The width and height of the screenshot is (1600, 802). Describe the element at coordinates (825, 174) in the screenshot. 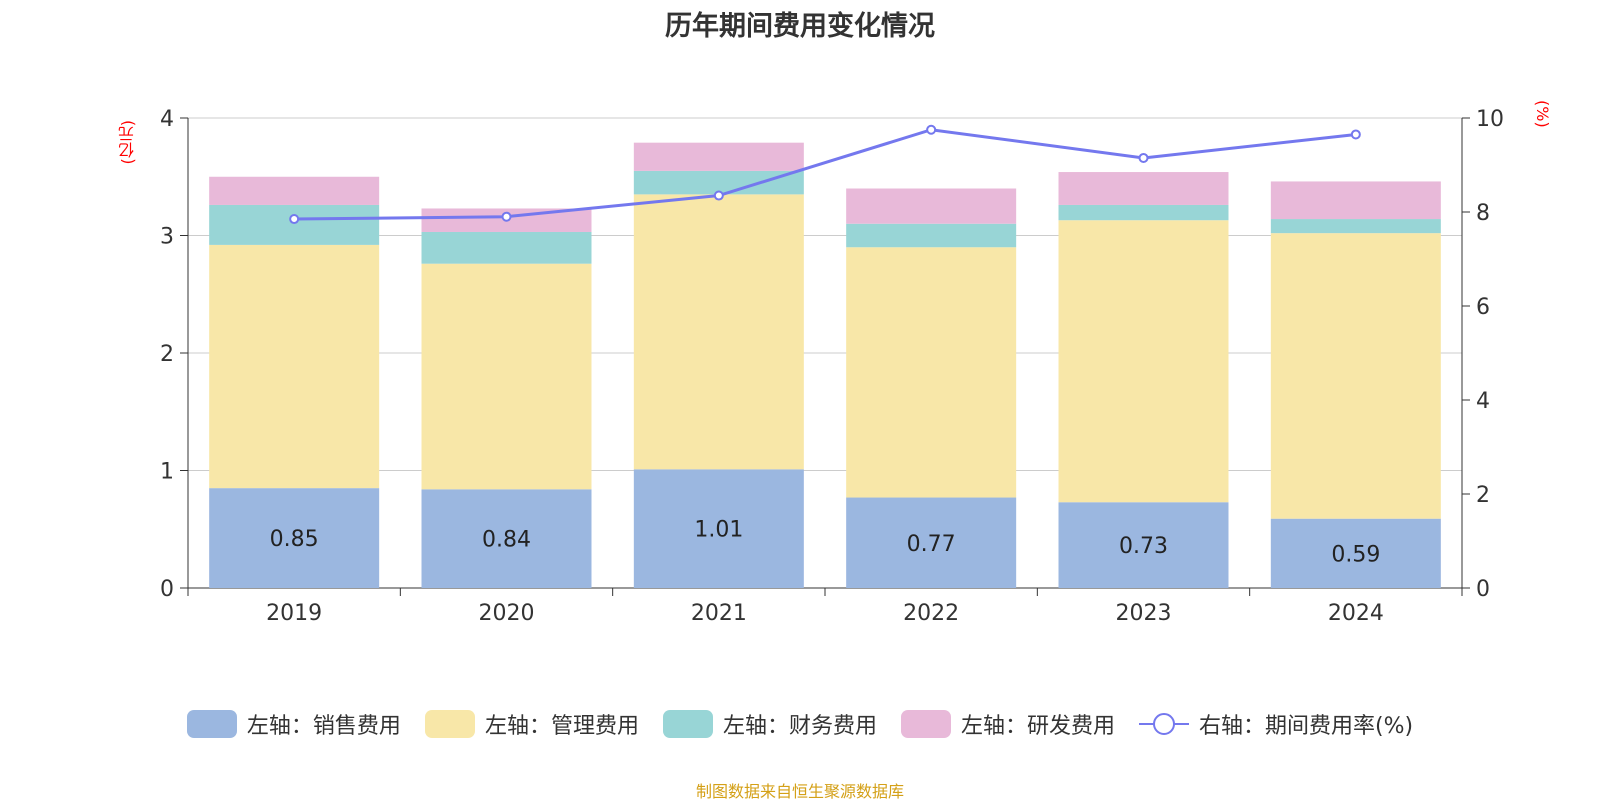

I see `rate-line` at that location.